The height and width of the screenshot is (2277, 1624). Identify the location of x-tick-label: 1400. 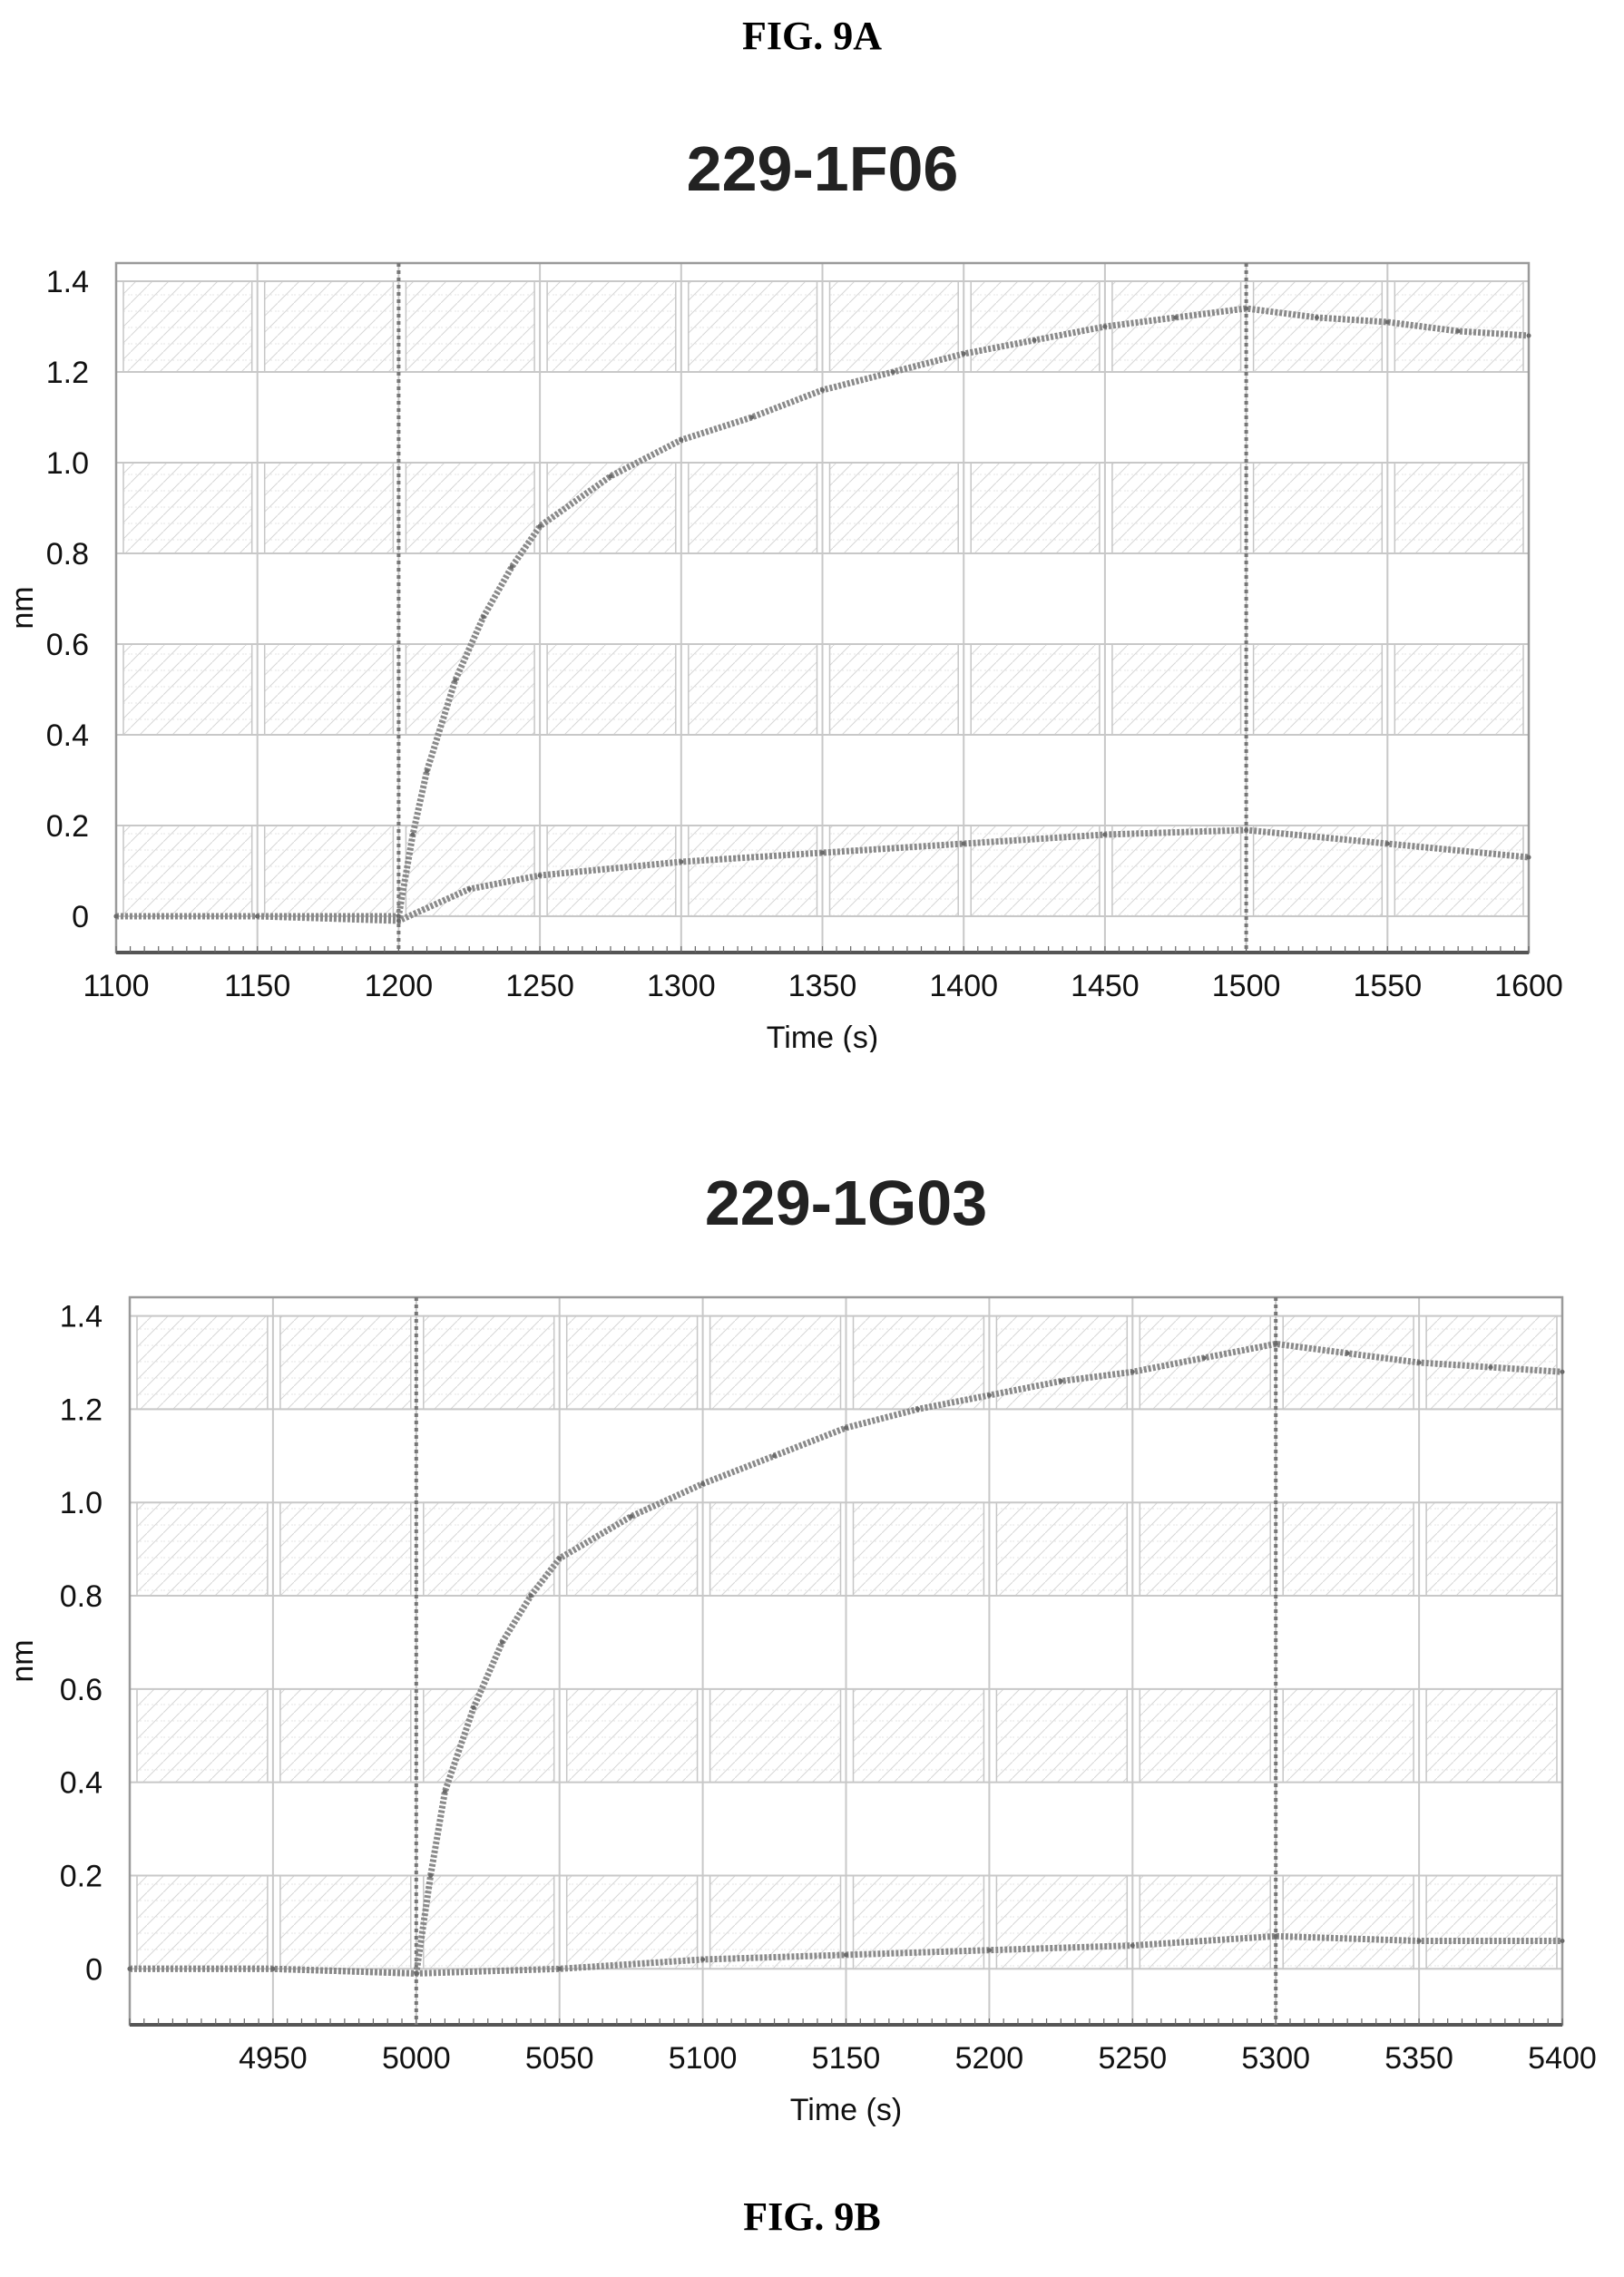
(964, 986).